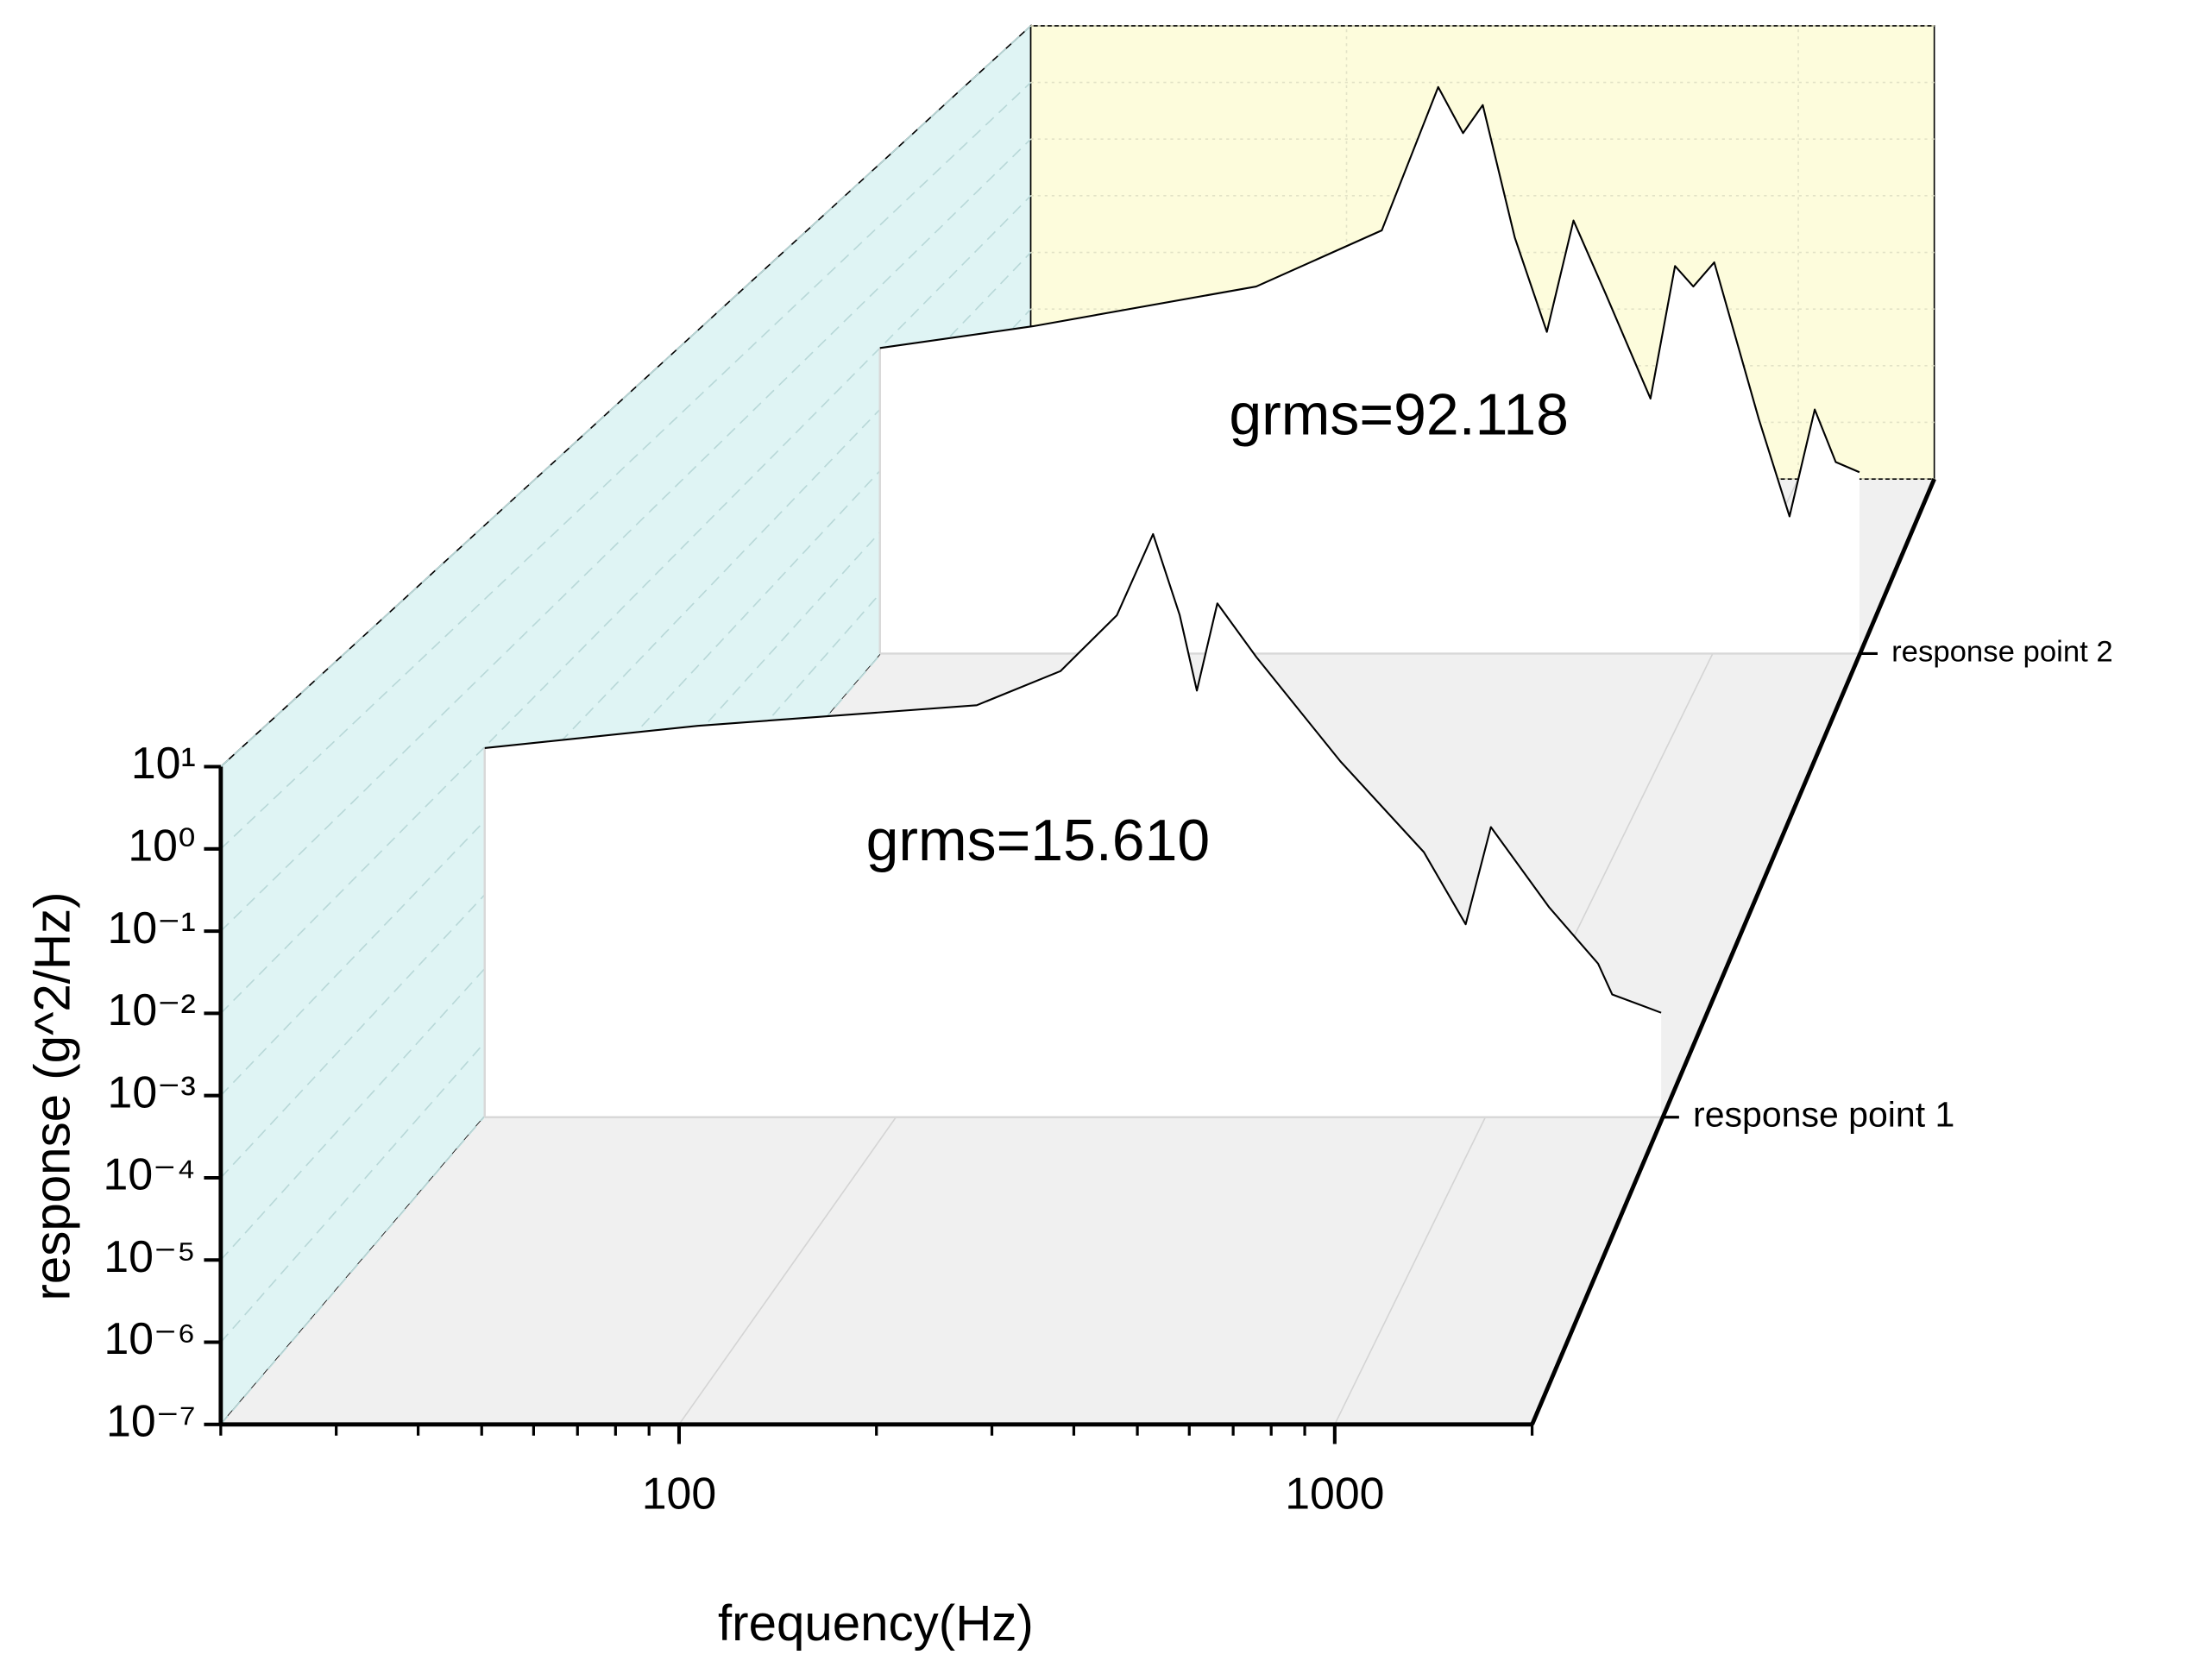  Describe the element at coordinates (150, 1174) in the screenshot. I see `y-tick-label: 10⁻⁴` at that location.